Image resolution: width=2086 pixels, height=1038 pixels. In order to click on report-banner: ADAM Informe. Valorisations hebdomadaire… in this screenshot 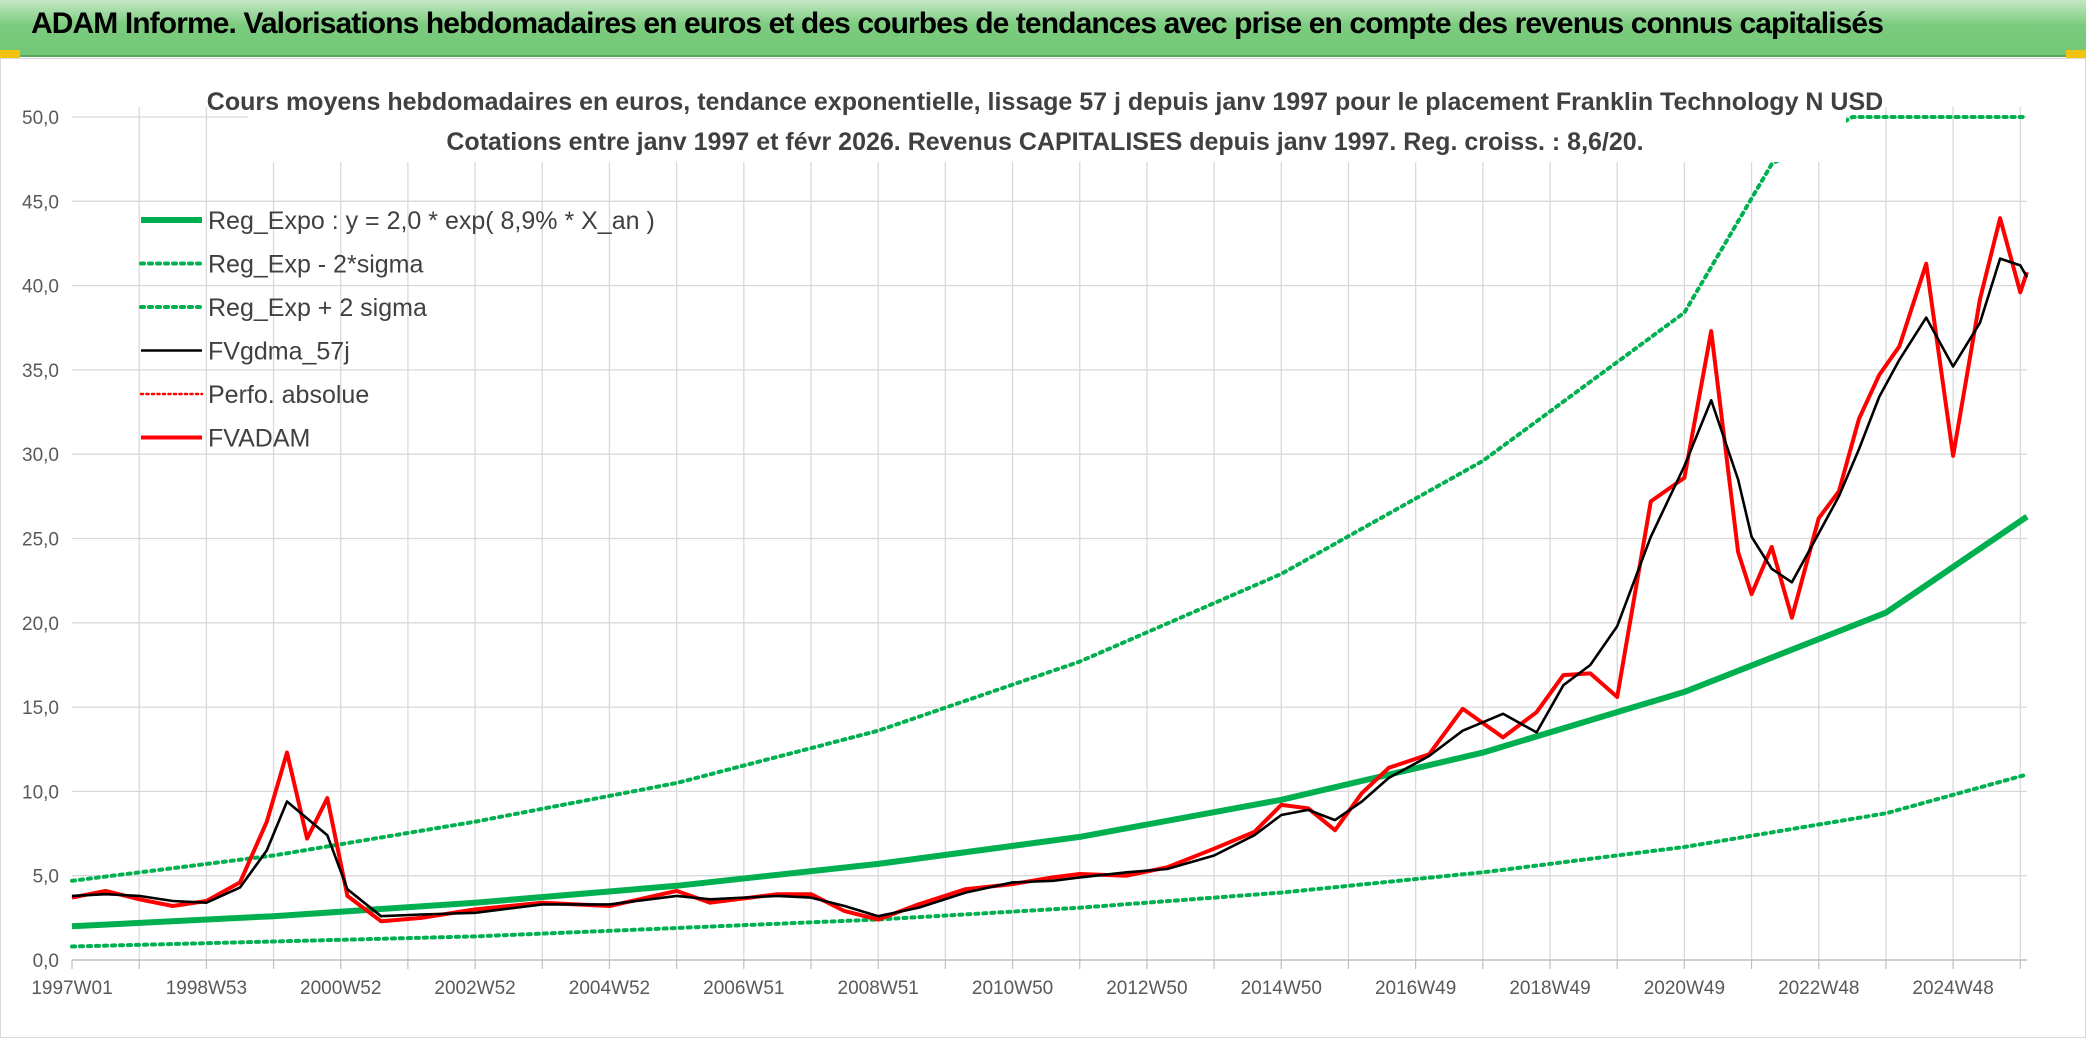, I will do `click(1043, 28)`.